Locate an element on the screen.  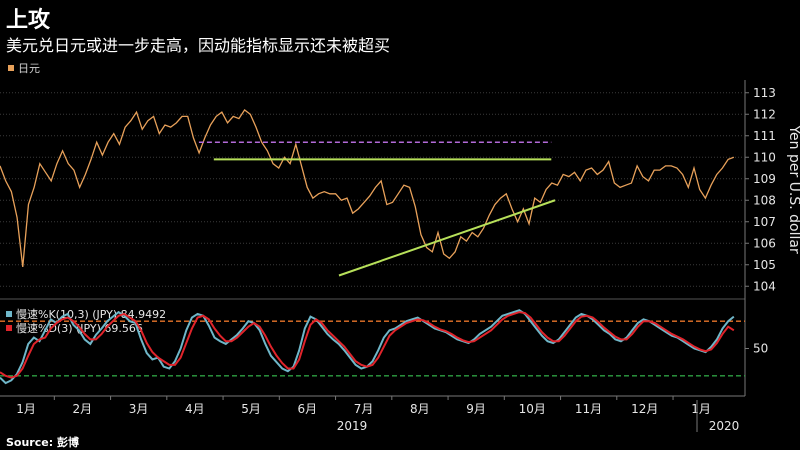
month-label: 10月 is located at coordinates (532, 409).